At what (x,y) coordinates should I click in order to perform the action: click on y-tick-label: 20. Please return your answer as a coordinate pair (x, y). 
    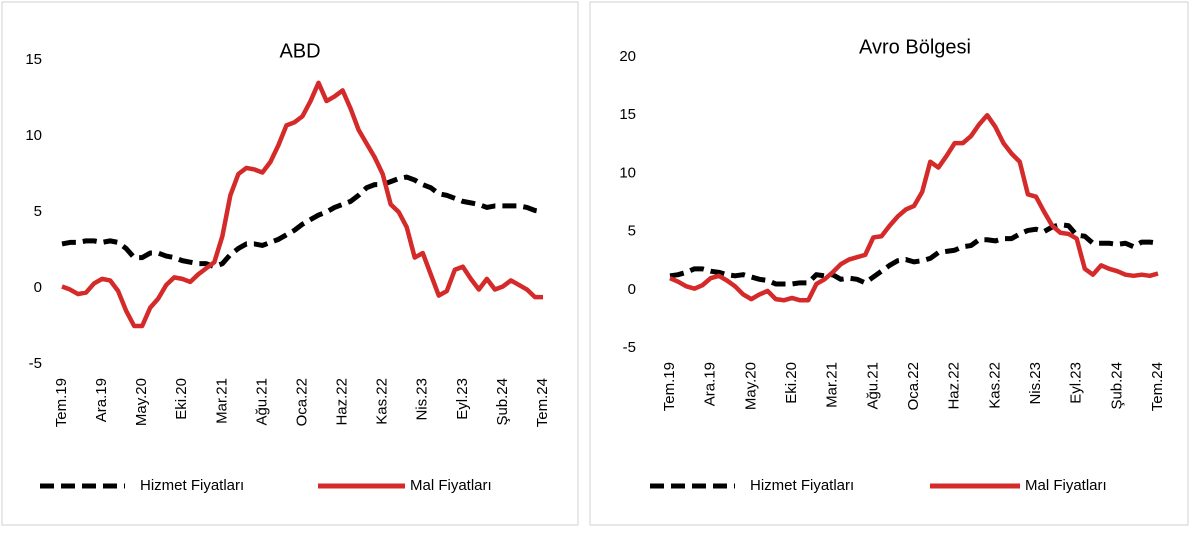
    Looking at the image, I should click on (627, 56).